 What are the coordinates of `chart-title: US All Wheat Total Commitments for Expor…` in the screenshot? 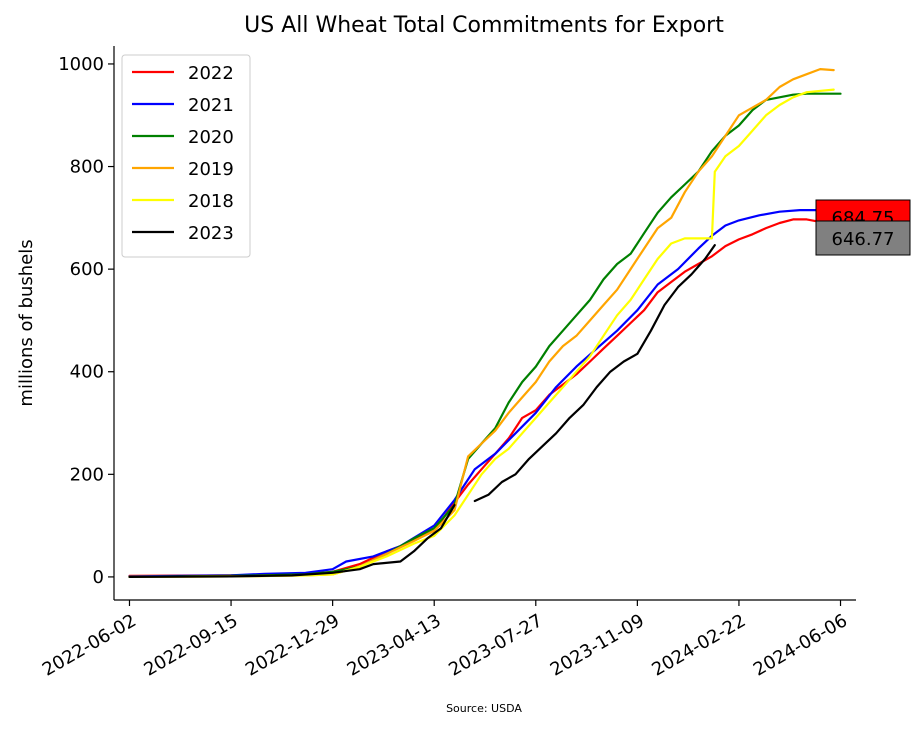 It's located at (484, 25).